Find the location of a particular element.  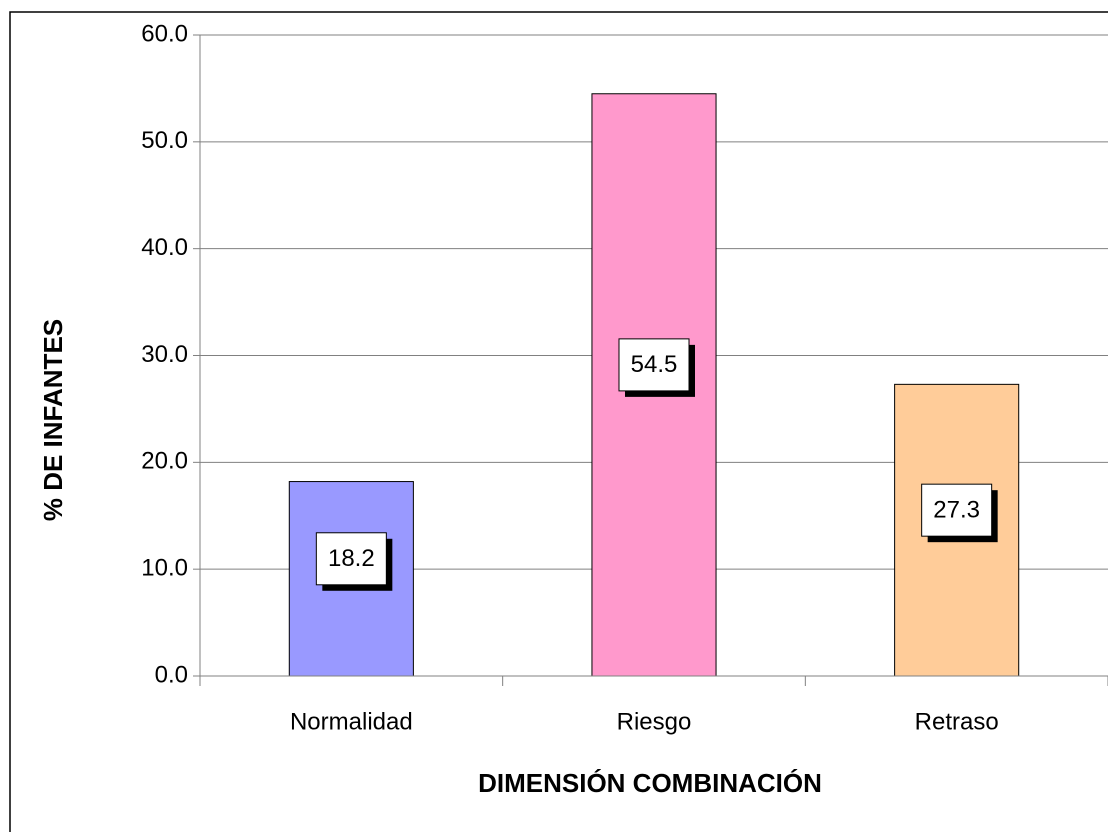

y-tick-label: 20.0 is located at coordinates (164, 461).